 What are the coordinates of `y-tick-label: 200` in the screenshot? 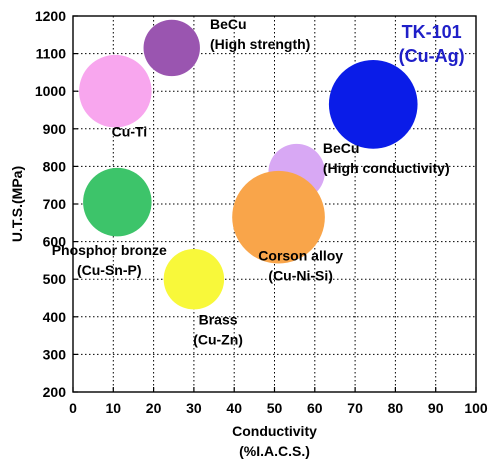 It's located at (55, 392).